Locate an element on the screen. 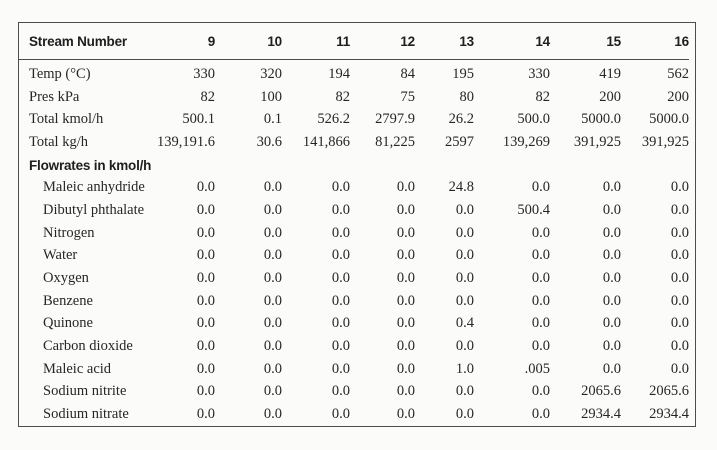 Image resolution: width=717 pixels, height=450 pixels. value-cell: 419 is located at coordinates (610, 73).